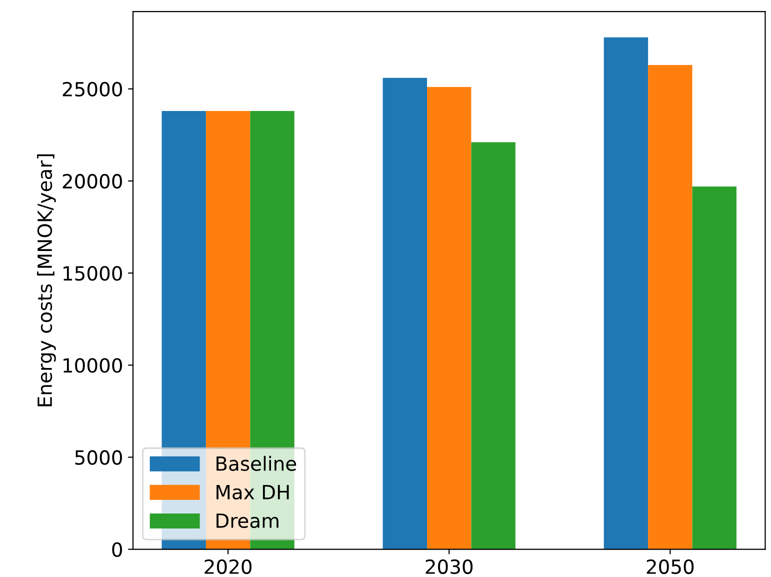  What do you see at coordinates (228, 566) in the screenshot?
I see `x-tick-label: 2020` at bounding box center [228, 566].